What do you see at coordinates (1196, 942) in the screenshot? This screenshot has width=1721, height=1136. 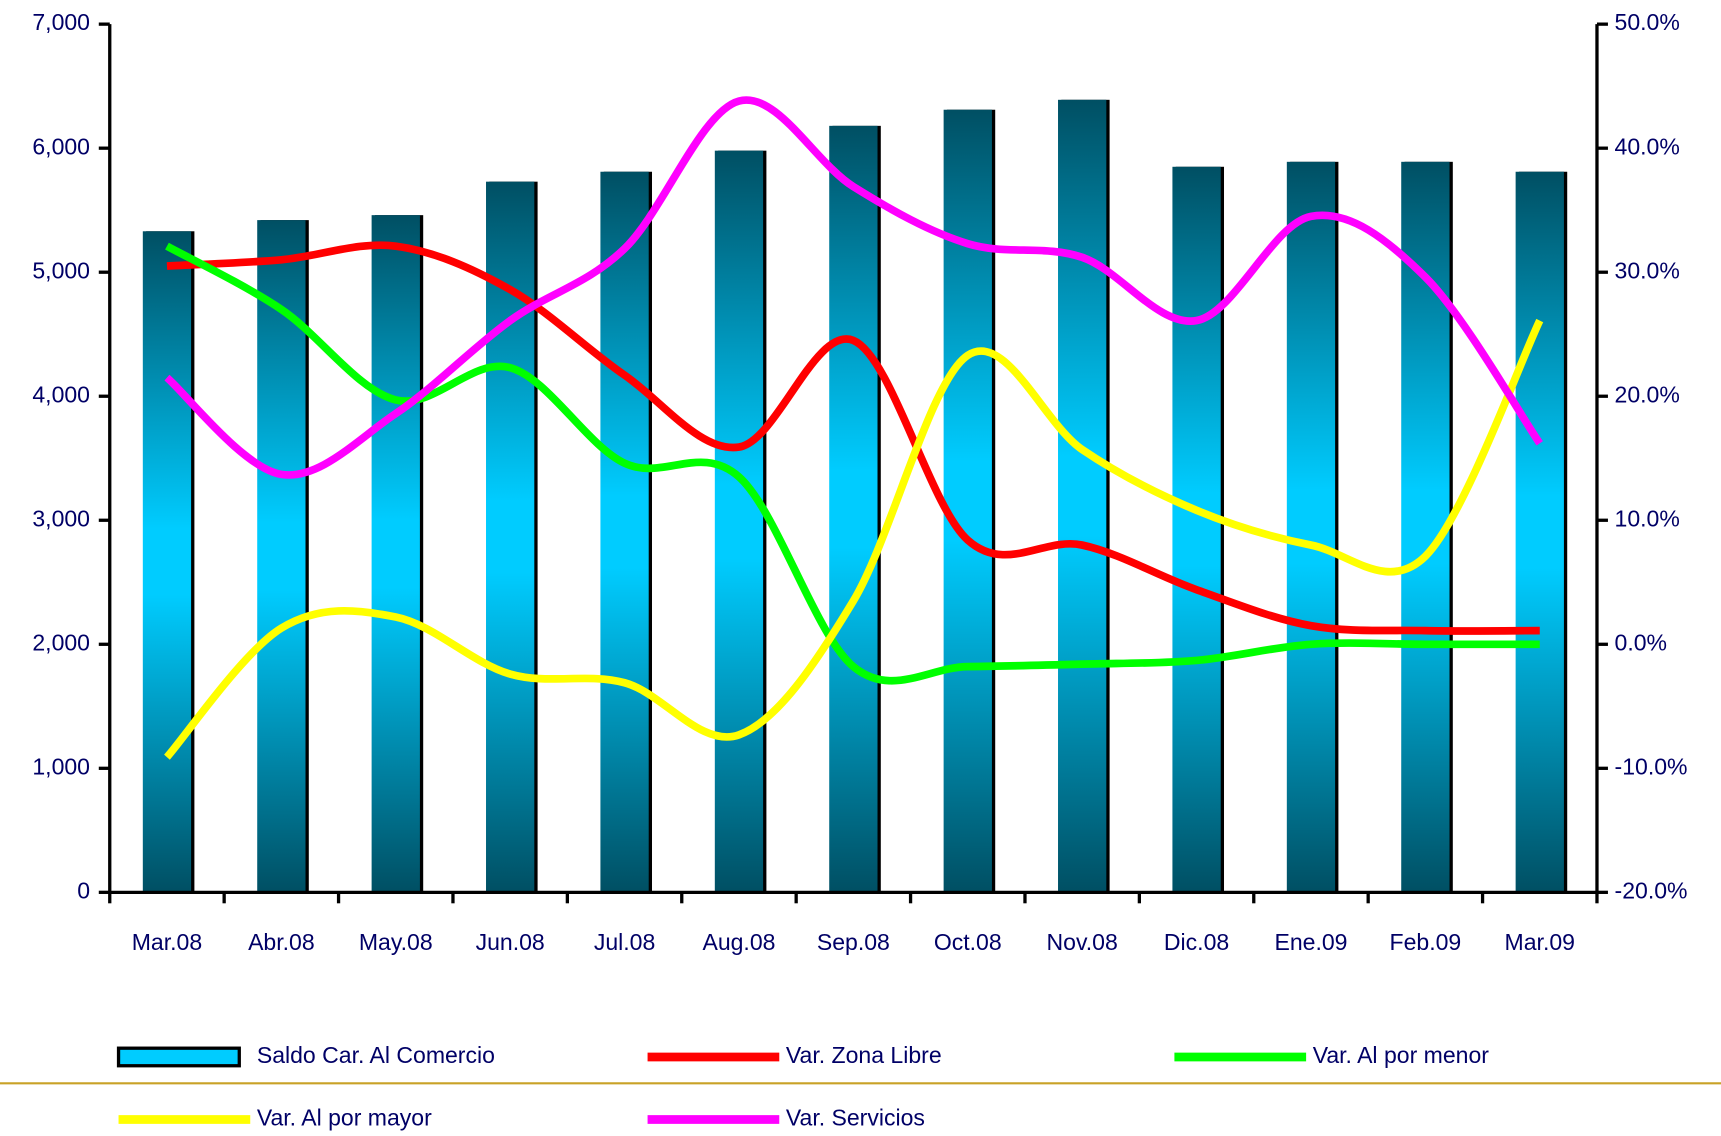 I see `x-tick-label: Dic.08` at bounding box center [1196, 942].